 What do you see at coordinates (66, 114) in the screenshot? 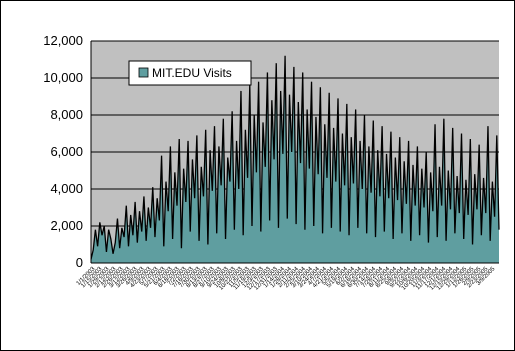
I see `y-tick-label: 8,000` at bounding box center [66, 114].